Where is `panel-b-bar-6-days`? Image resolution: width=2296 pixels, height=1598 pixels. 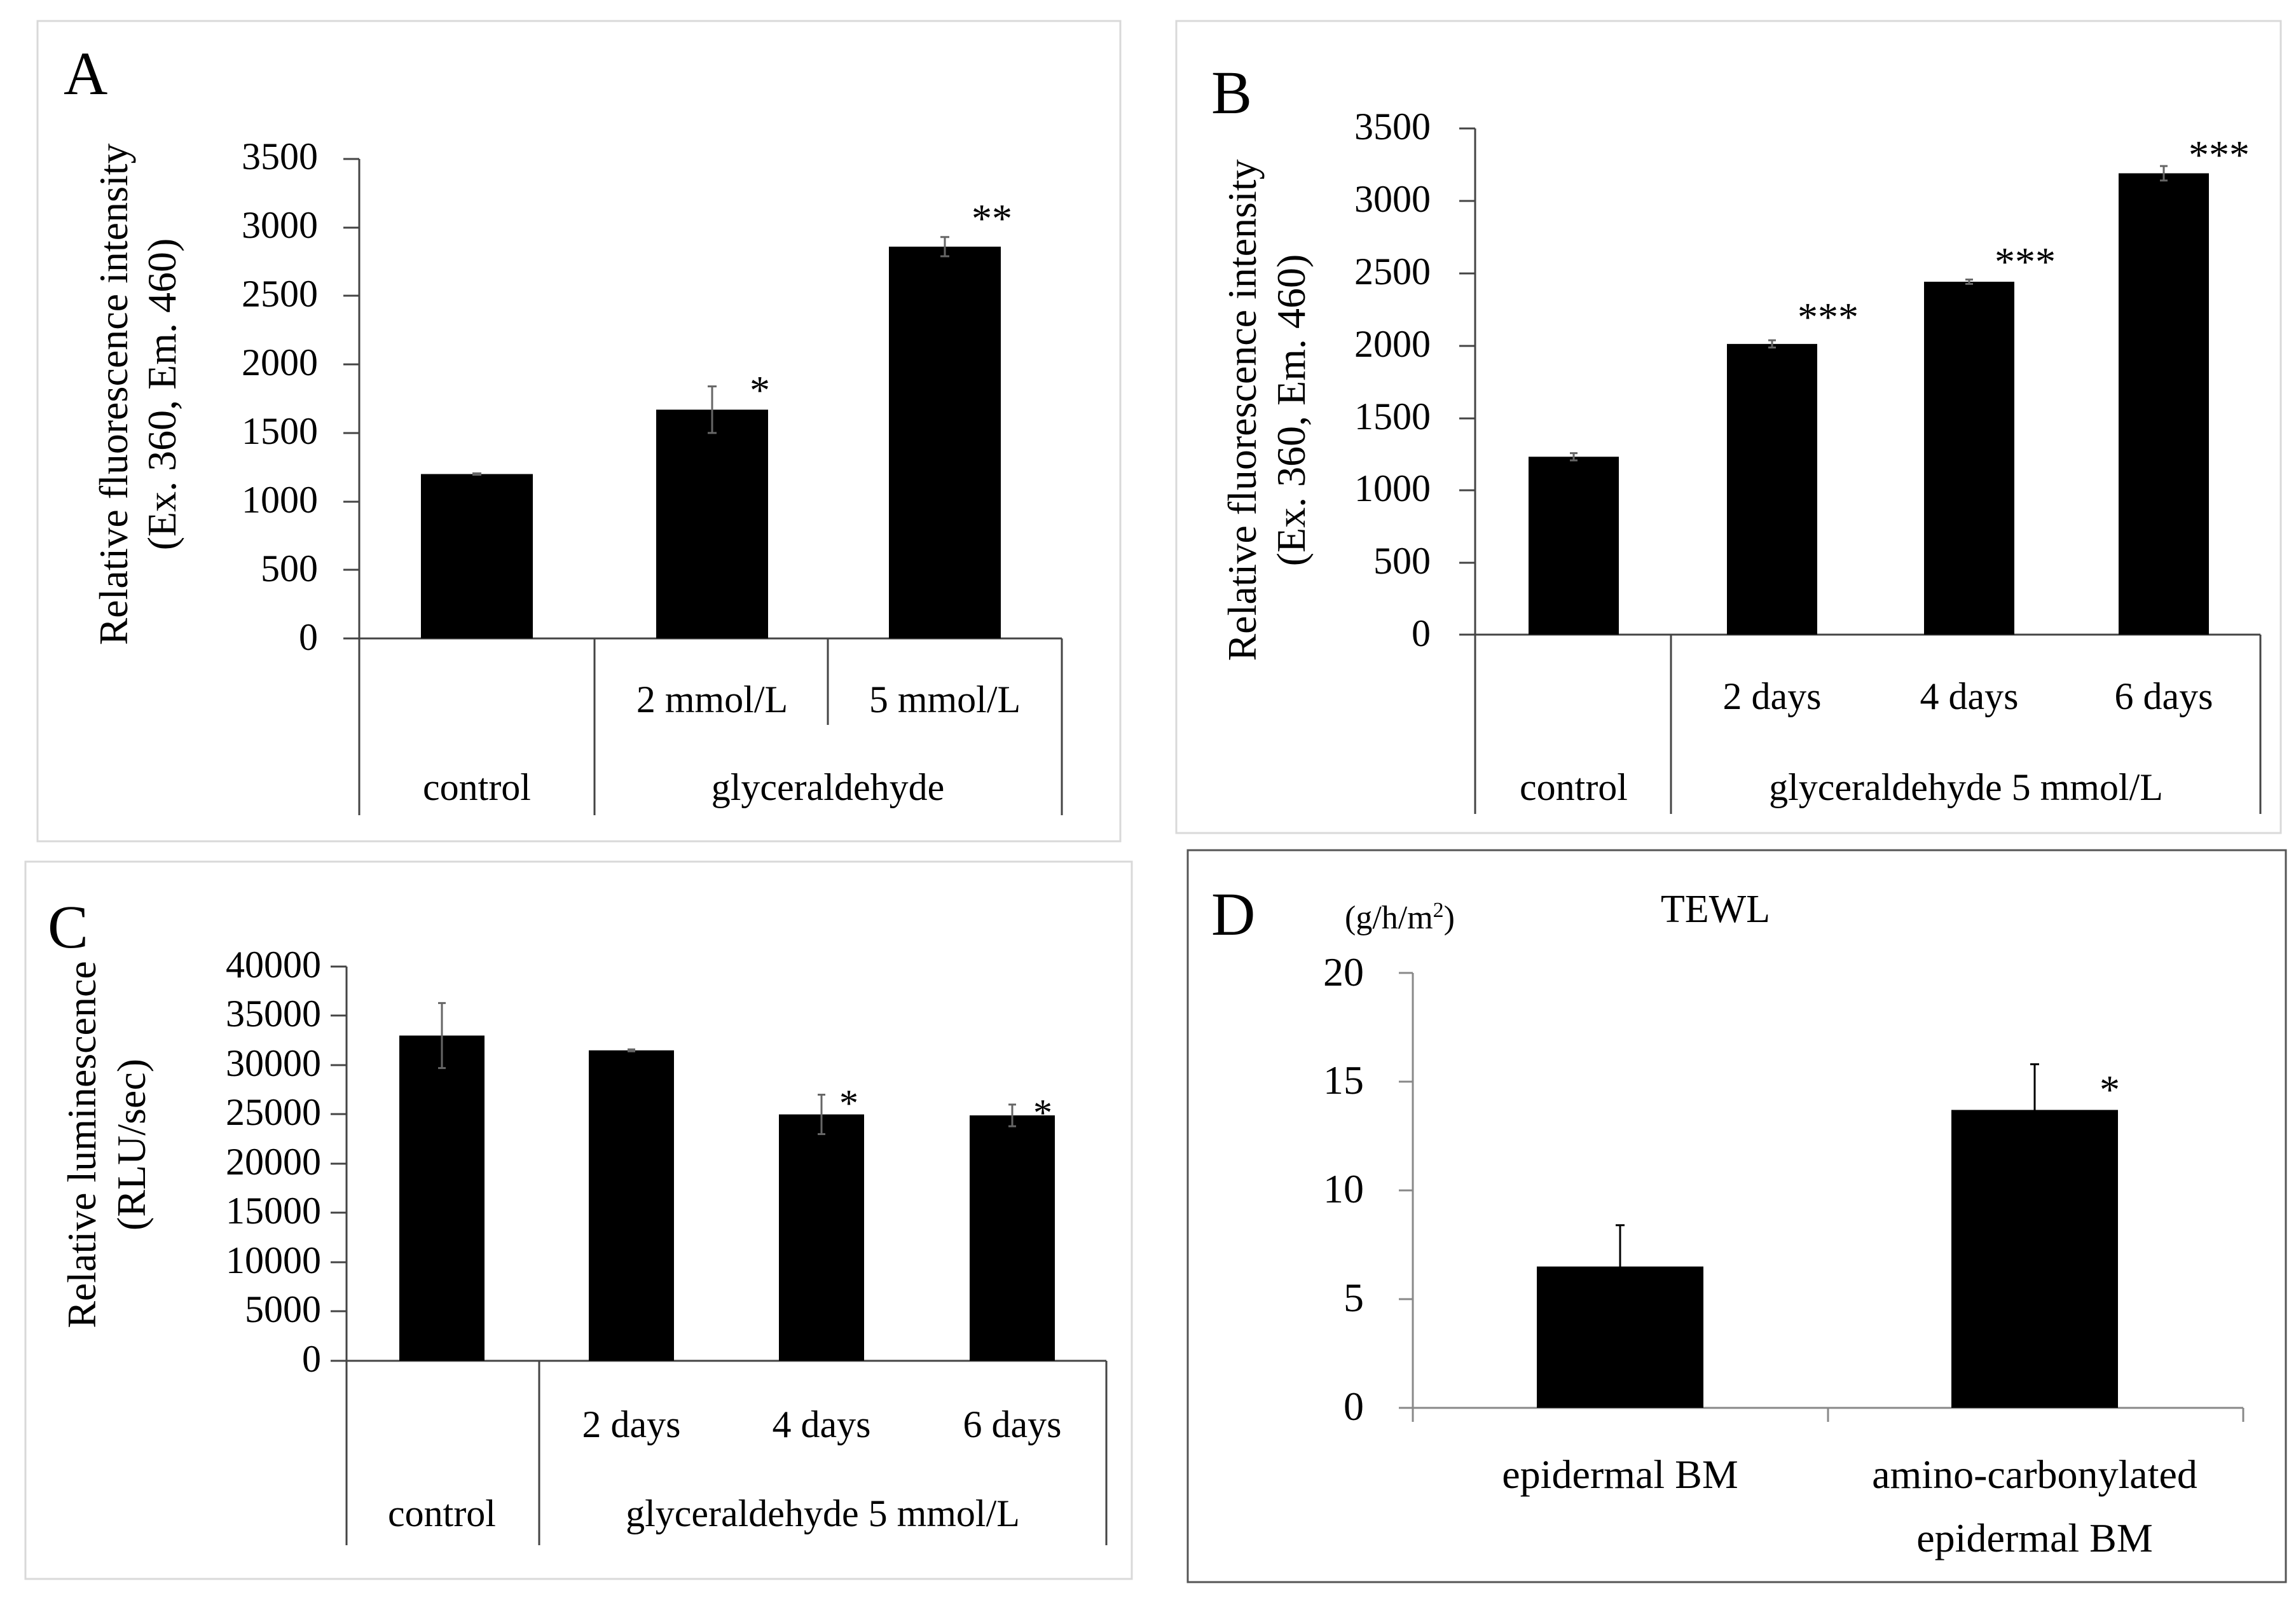
panel-b-bar-6-days is located at coordinates (2164, 404).